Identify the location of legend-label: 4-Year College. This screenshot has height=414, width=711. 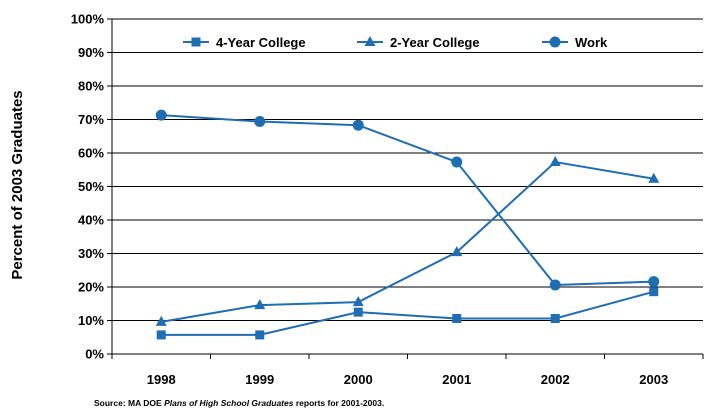
(261, 42).